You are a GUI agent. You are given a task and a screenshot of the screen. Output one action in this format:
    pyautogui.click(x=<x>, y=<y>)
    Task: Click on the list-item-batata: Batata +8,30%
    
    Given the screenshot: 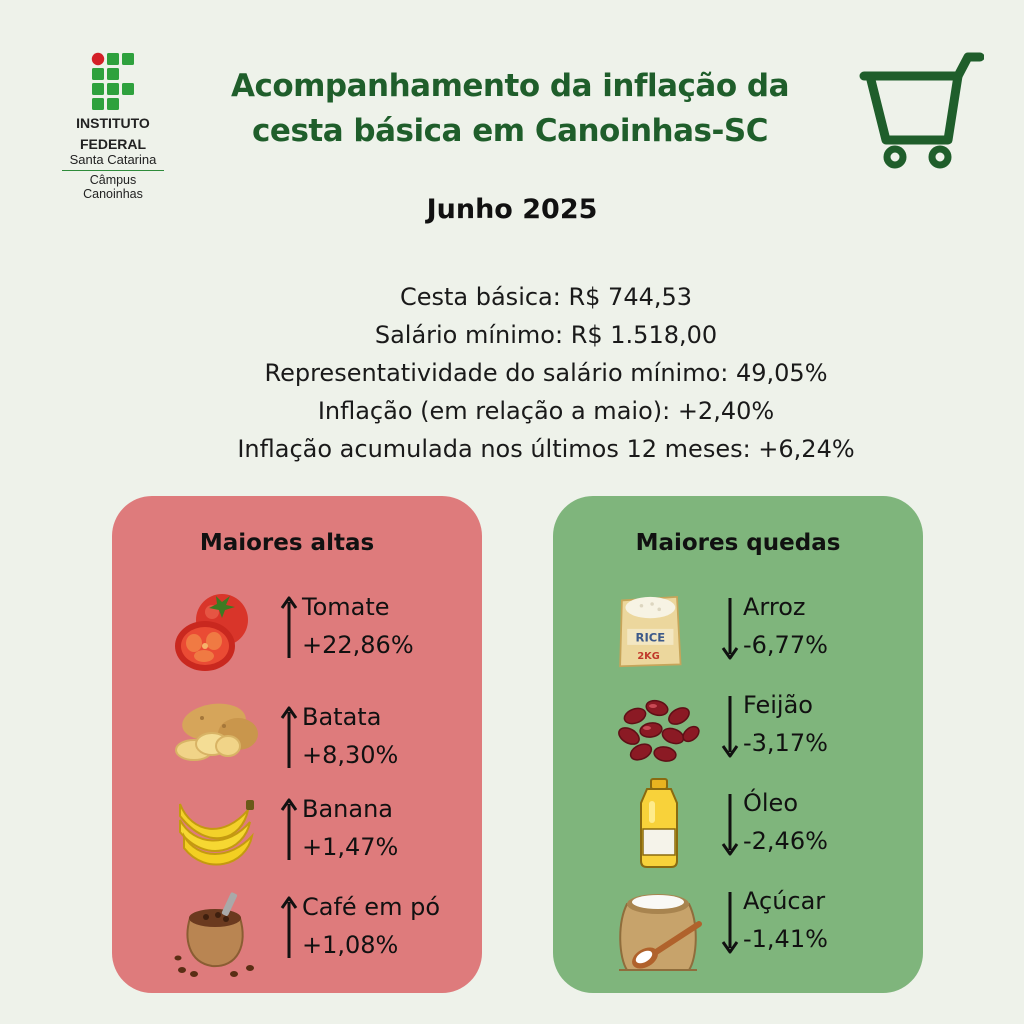 What is the action you would take?
    pyautogui.click(x=297, y=746)
    